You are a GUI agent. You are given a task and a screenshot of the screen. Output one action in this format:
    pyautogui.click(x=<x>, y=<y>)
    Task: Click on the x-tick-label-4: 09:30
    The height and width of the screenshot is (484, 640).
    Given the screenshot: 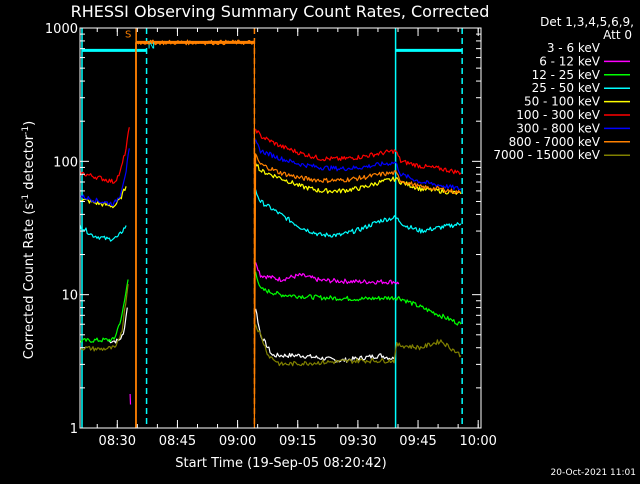 What is the action you would take?
    pyautogui.click(x=357, y=441)
    